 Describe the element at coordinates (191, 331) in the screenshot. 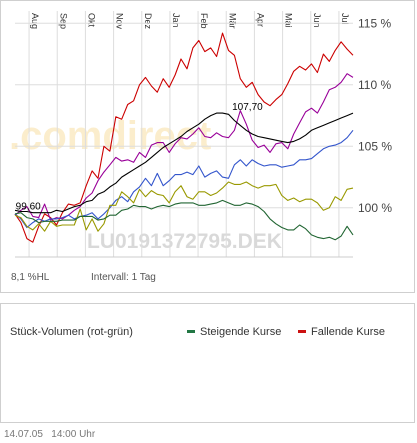

I see `legend-rising-swatch` at that location.